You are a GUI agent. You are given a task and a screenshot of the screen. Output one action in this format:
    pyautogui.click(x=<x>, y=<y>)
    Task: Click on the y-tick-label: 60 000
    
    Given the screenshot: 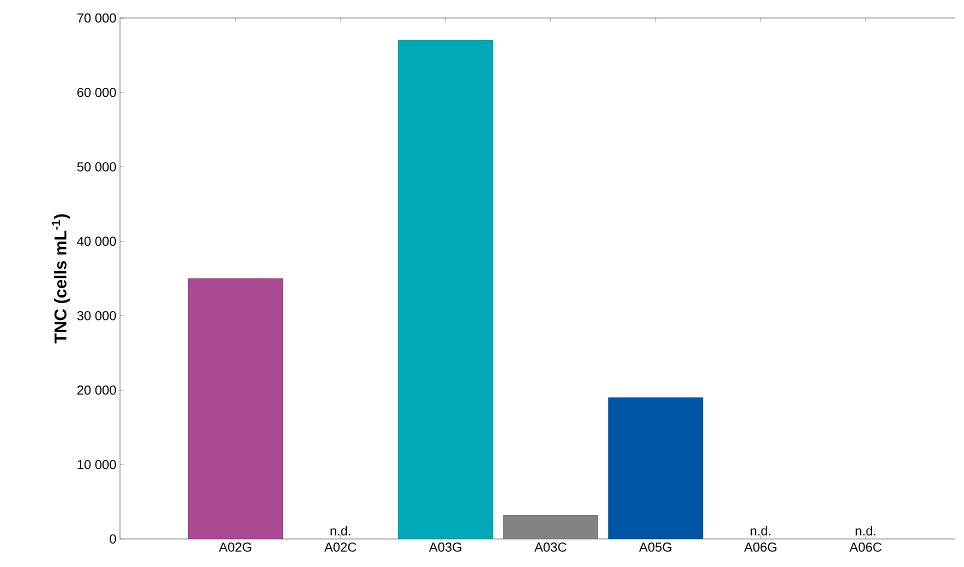 What is the action you would take?
    pyautogui.click(x=96, y=93)
    